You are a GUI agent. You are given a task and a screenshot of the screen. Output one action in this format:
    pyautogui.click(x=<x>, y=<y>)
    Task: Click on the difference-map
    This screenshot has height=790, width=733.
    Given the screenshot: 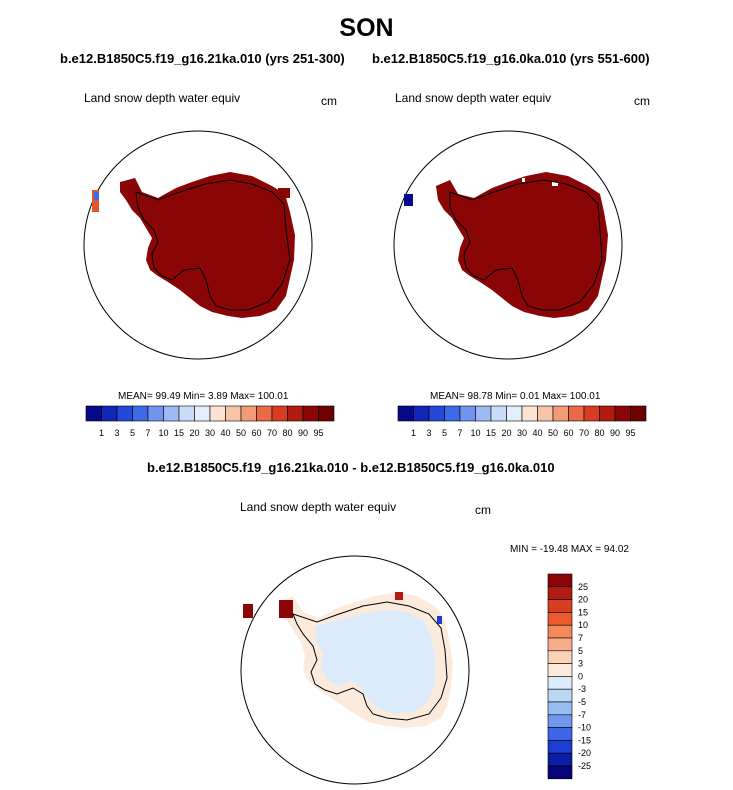 What is the action you would take?
    pyautogui.click(x=355, y=670)
    